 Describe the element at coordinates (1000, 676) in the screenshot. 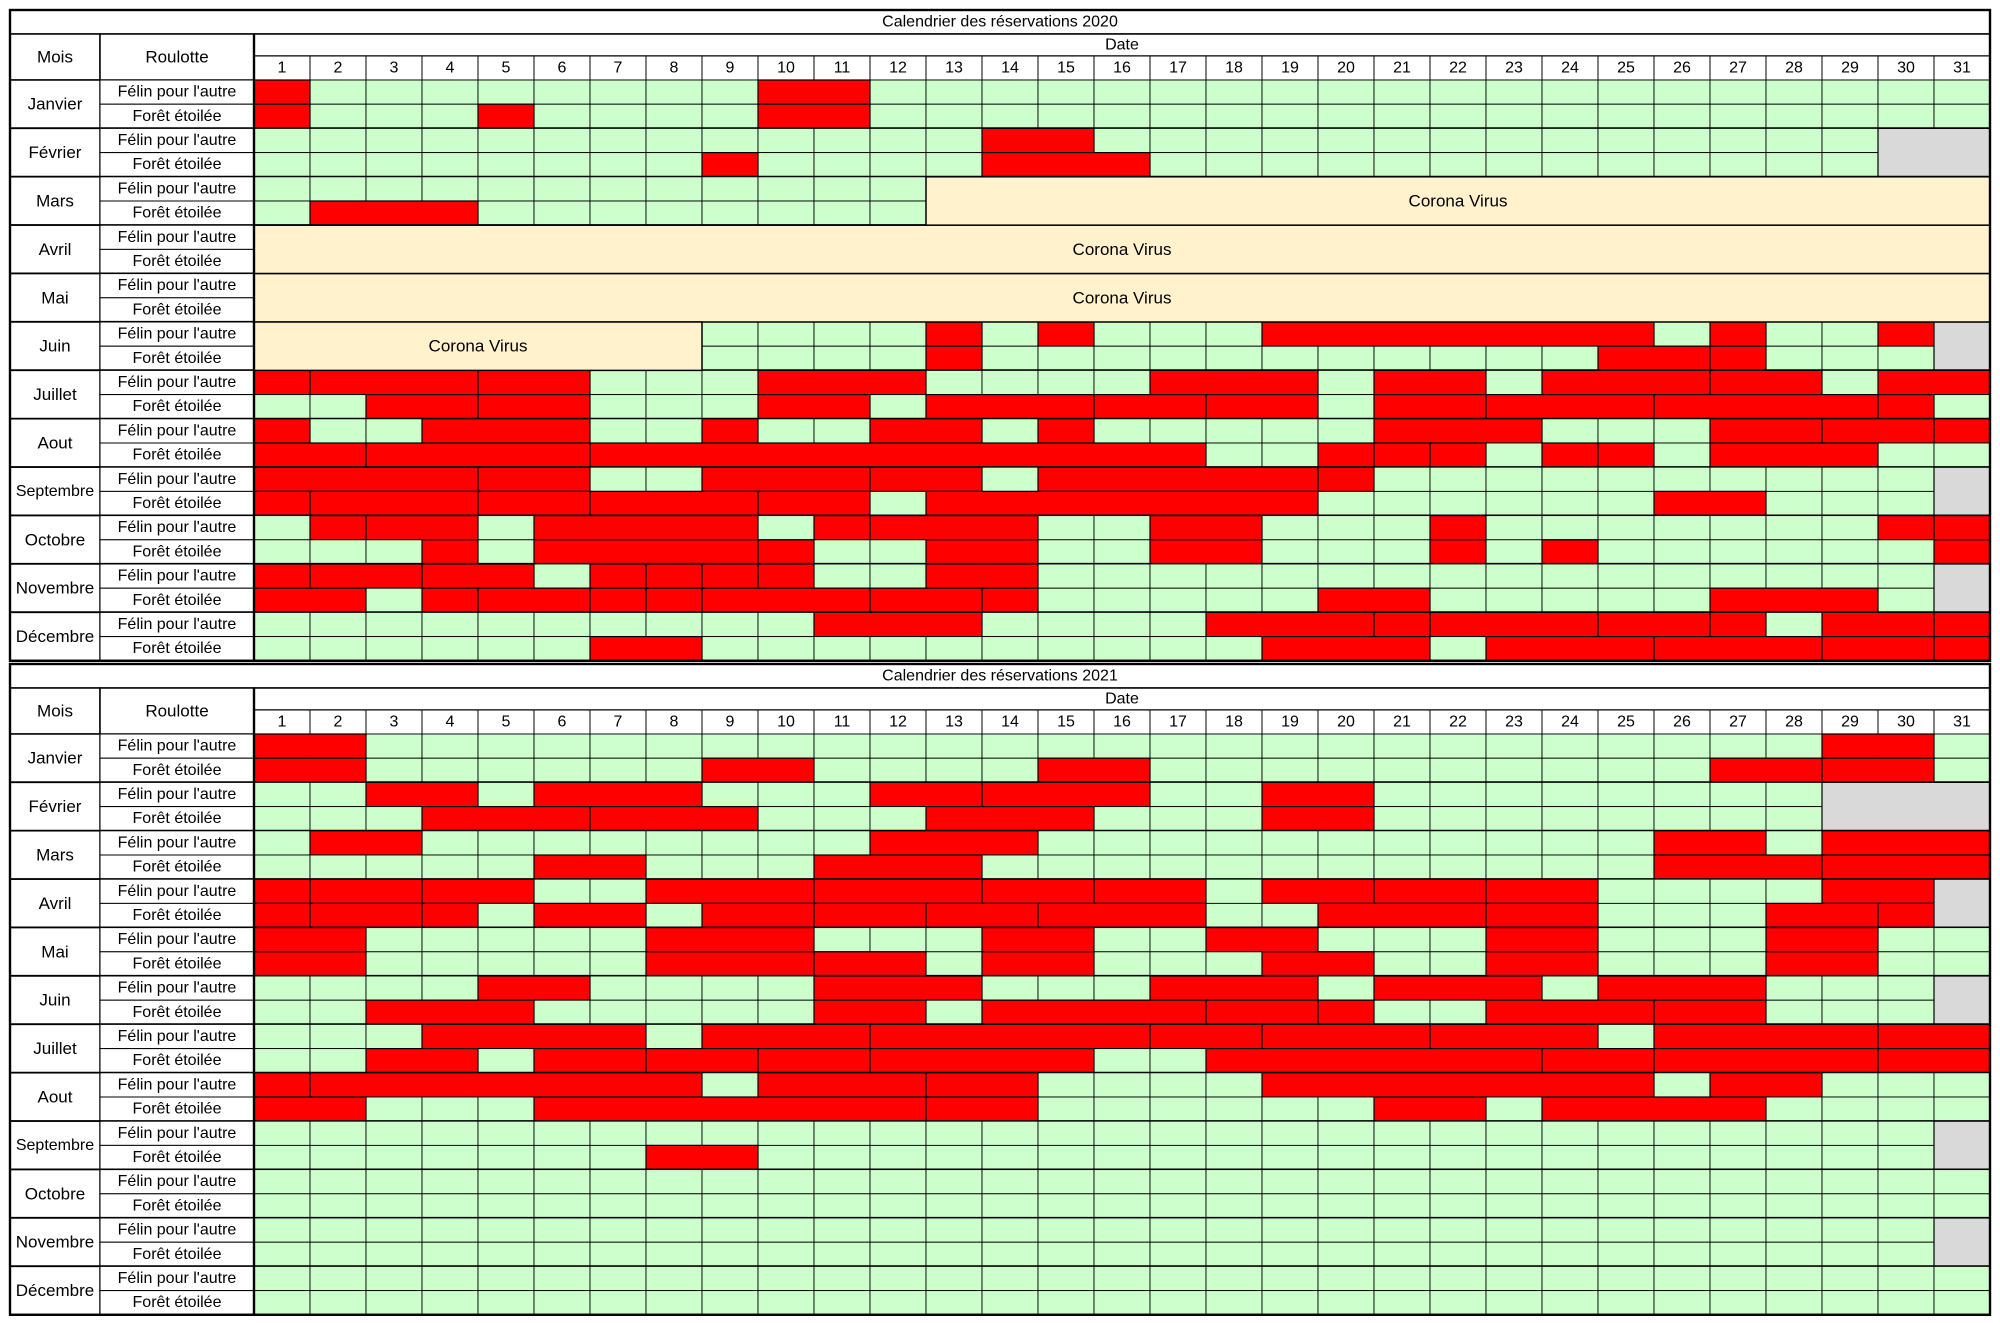

I see `calendar-title: Calendrier des réservations 2021` at that location.